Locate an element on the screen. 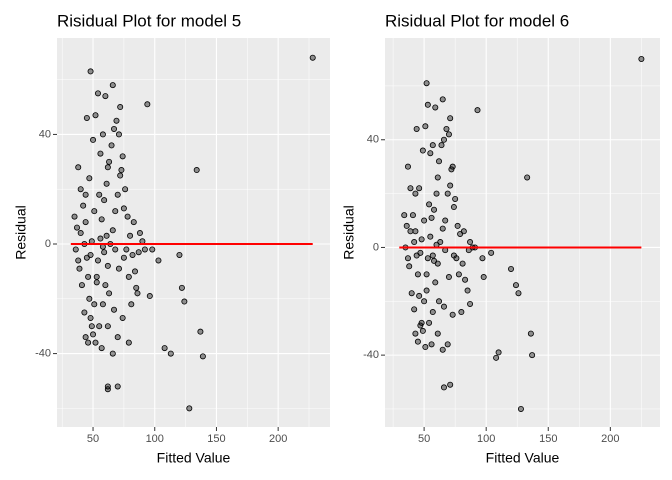 This screenshot has height=480, width=672. x-tick-label: 100 is located at coordinates (155, 439).